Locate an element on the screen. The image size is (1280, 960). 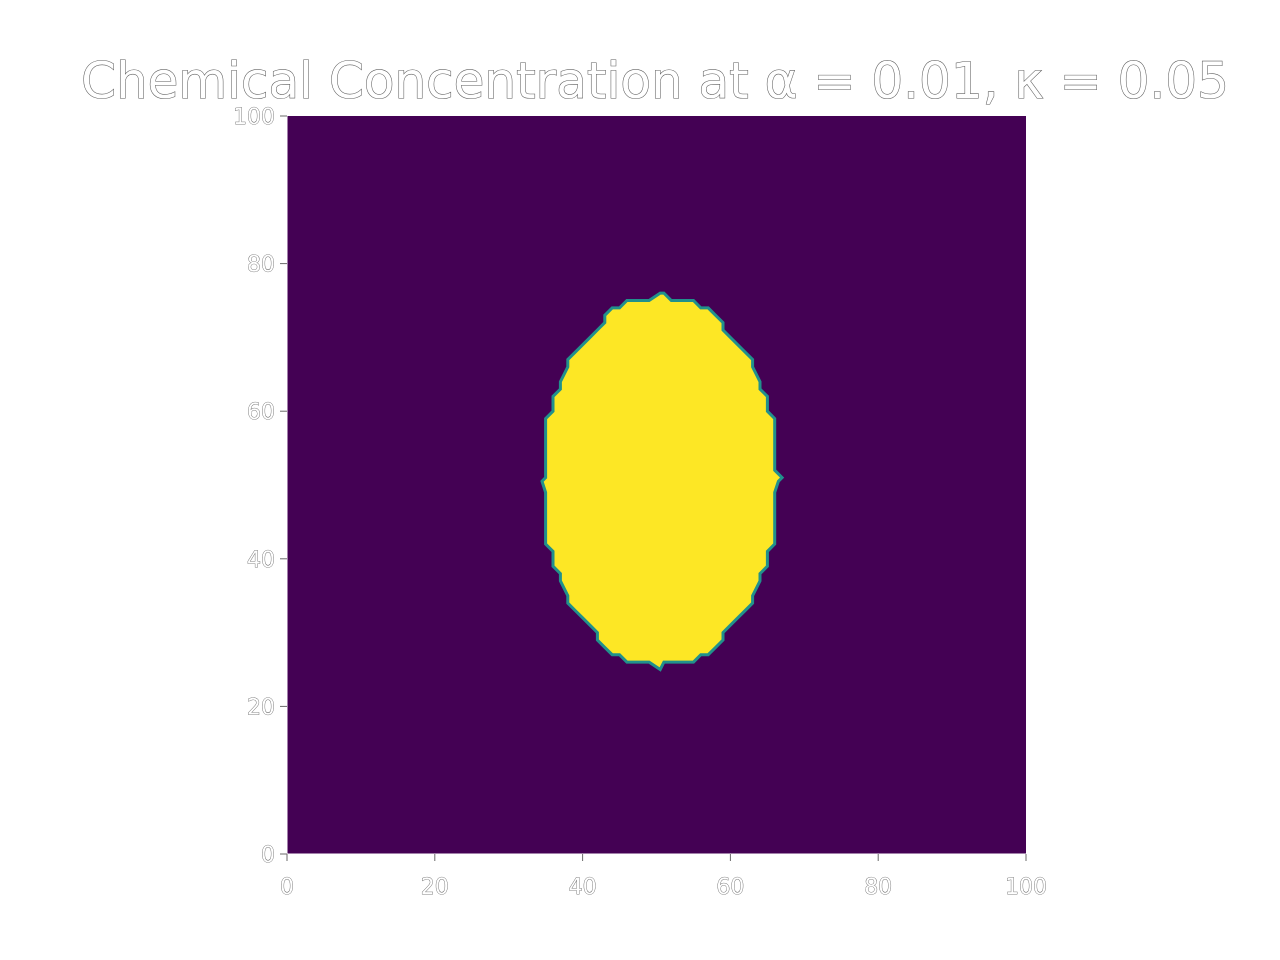
x-tick-label: 20 is located at coordinates (435, 887).